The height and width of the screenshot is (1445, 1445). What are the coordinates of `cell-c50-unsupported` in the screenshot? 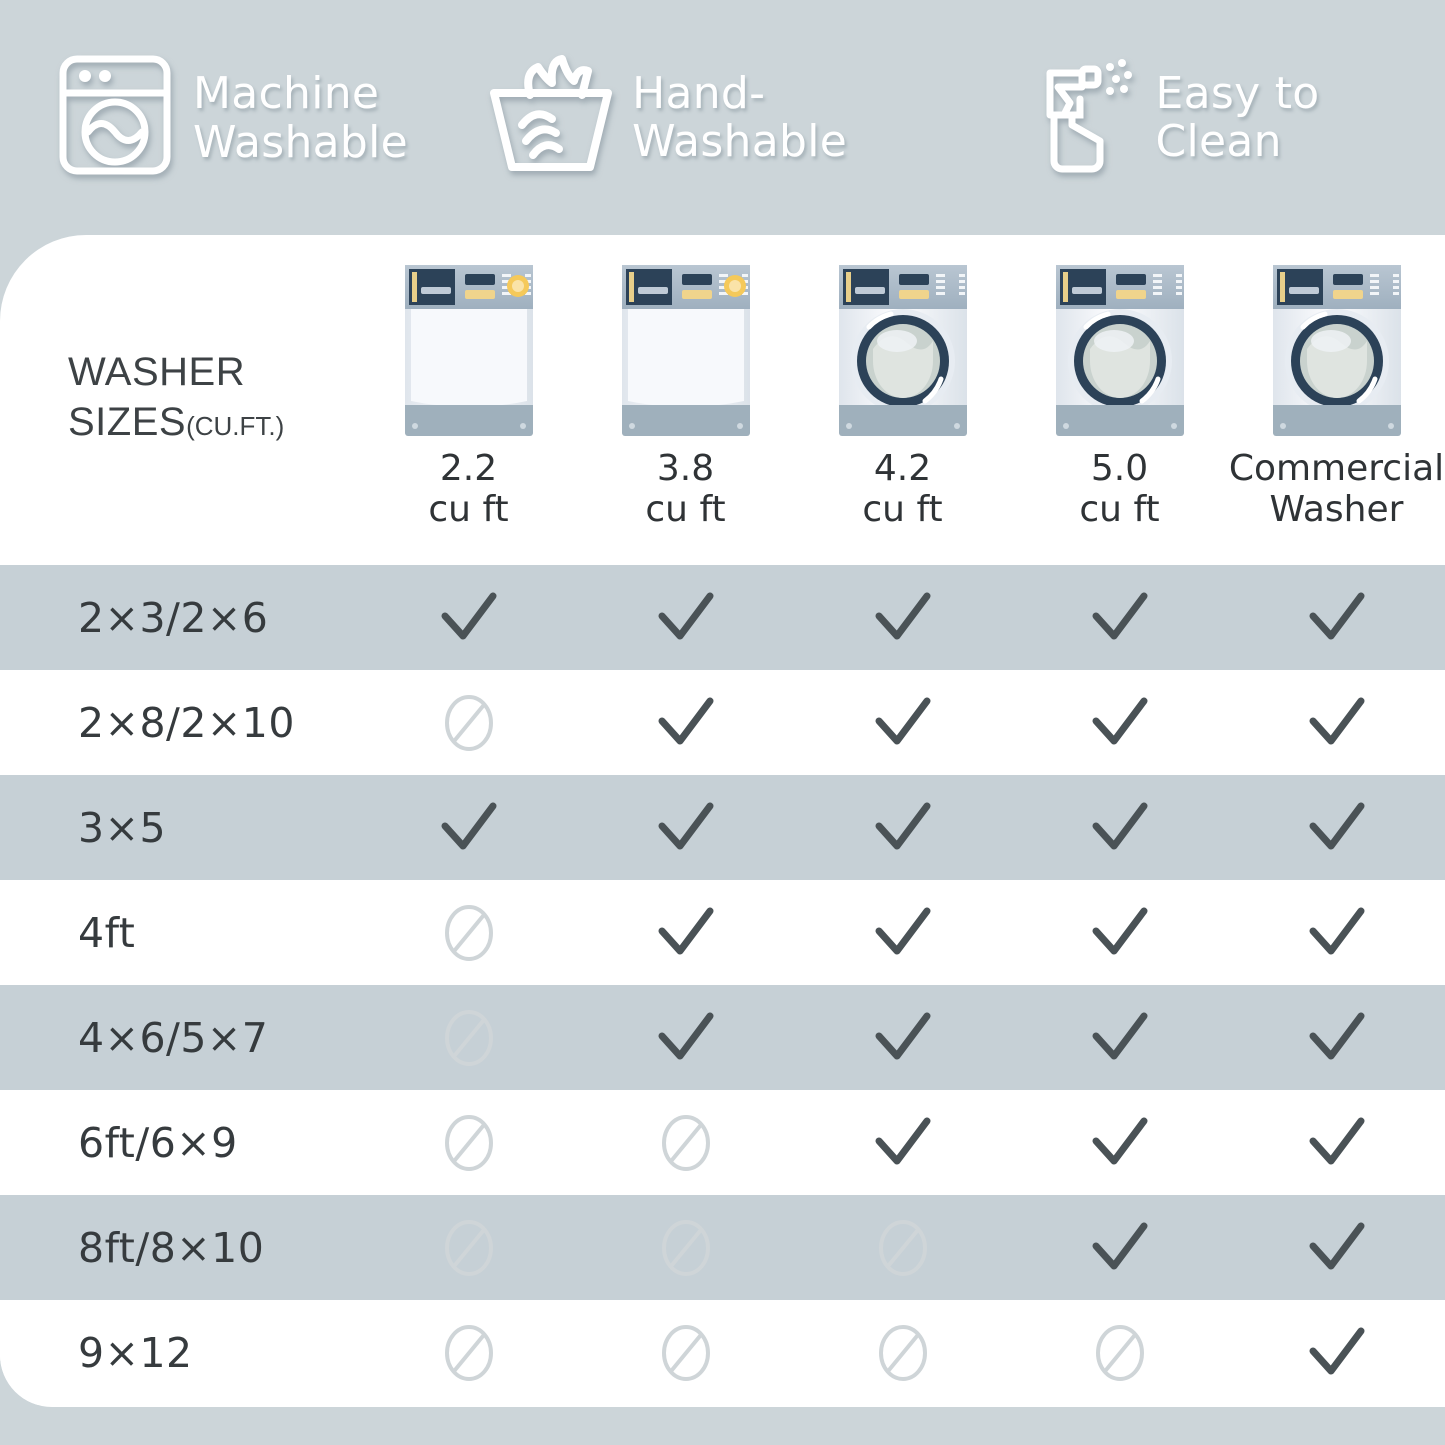 It's located at (1119, 1352).